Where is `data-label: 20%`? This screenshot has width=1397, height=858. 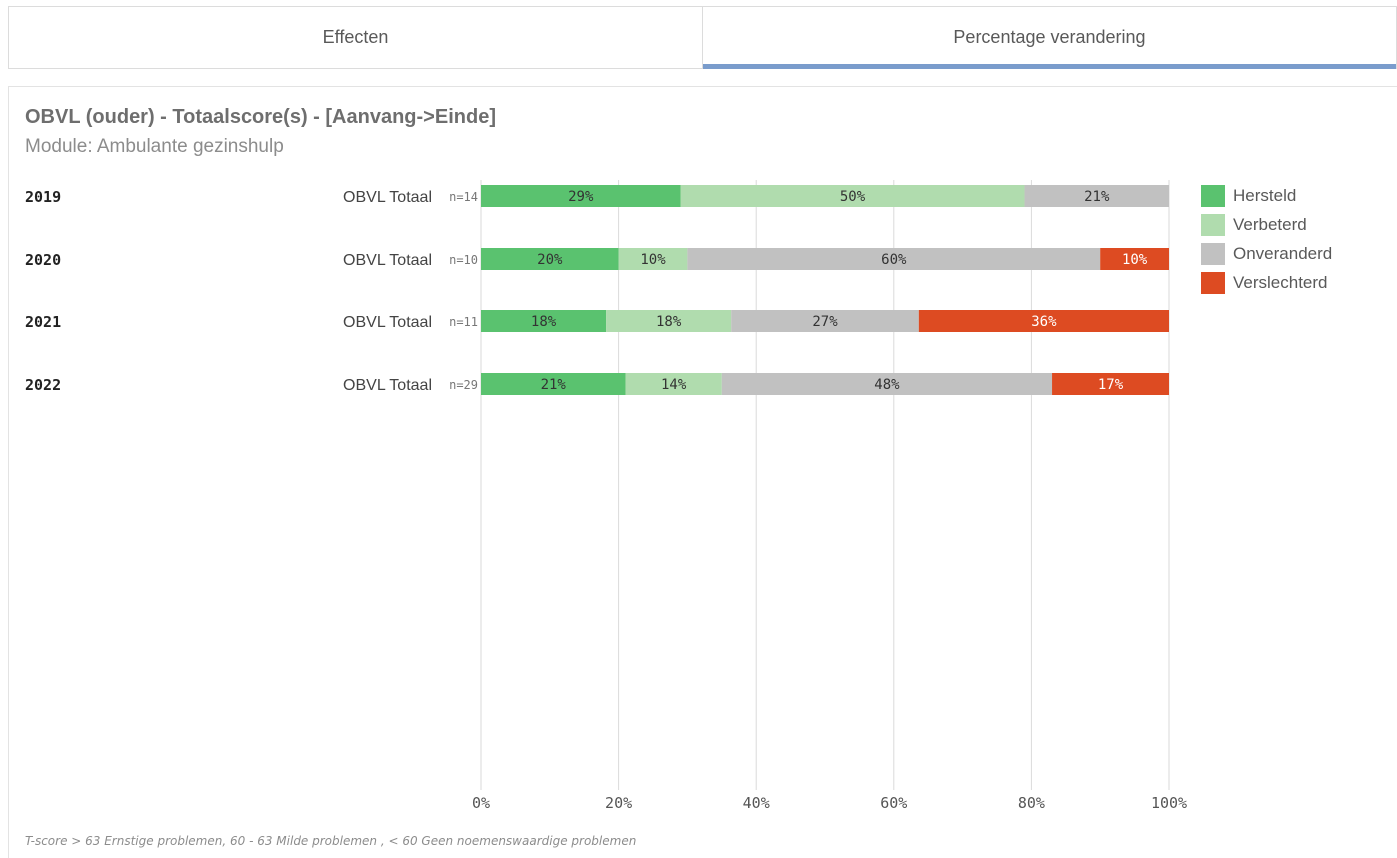 data-label: 20% is located at coordinates (550, 260).